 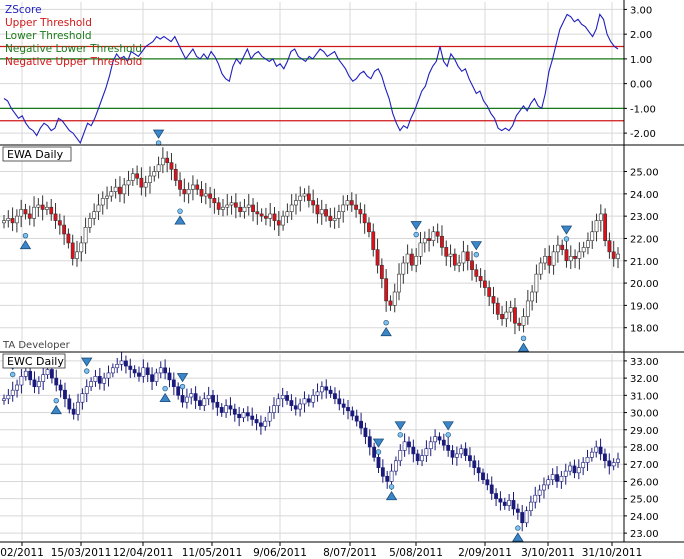 I want to click on zscore-y-ticks: 3.00 2.00 1.00 0.00 -1.00 -2.00, so click(x=640, y=72).